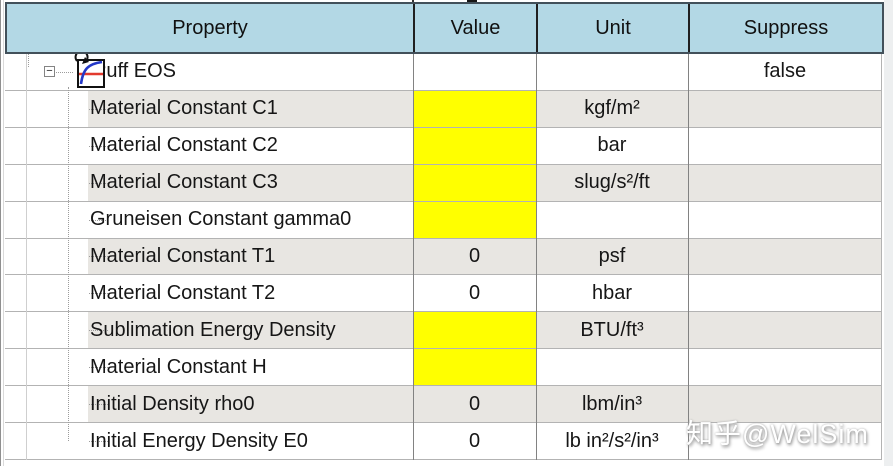 This screenshot has height=466, width=893. I want to click on unit-cell: lbm/in³, so click(612, 404).